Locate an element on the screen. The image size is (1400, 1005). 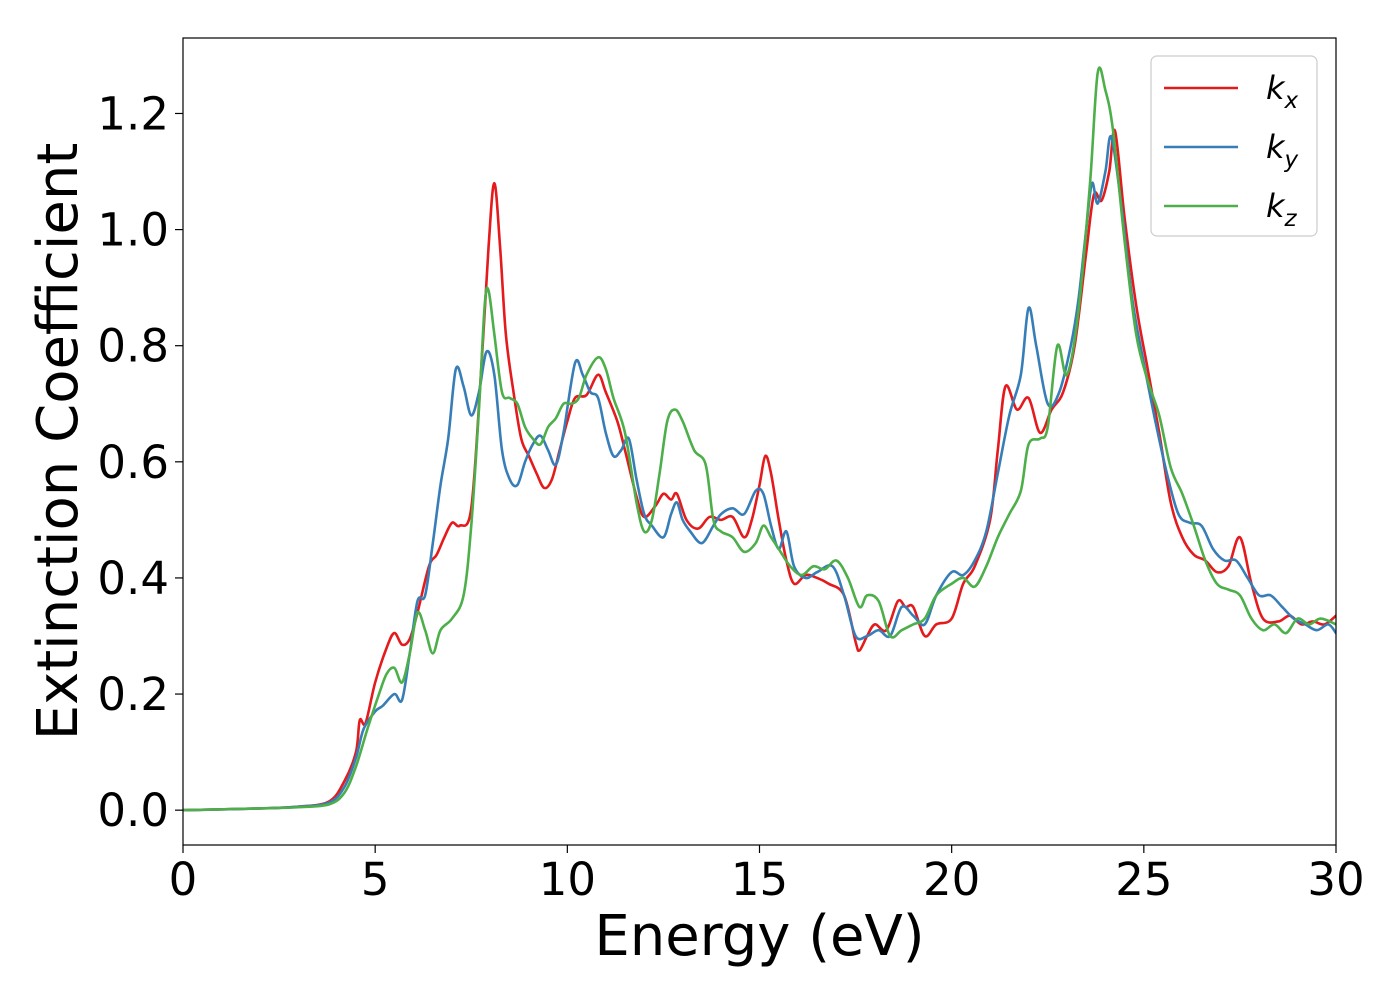
x-tick-label: 30 is located at coordinates (1335, 879).